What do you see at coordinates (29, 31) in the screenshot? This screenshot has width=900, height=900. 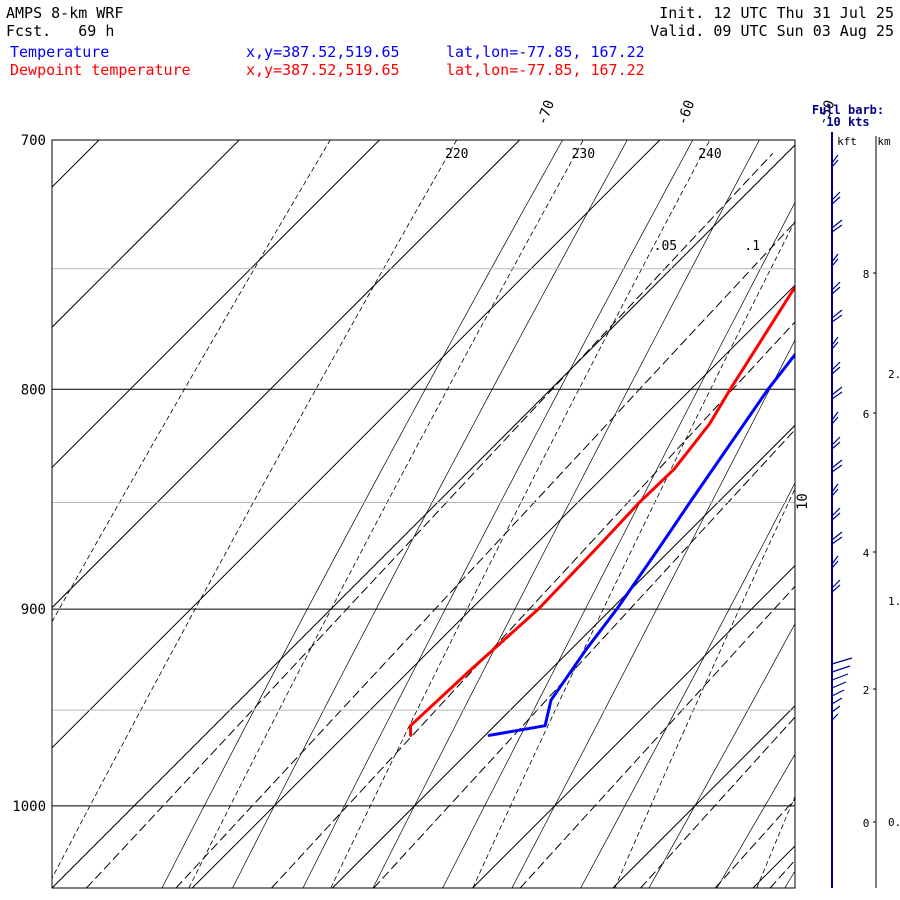 I see `forecast-label-text: Fcst.` at bounding box center [29, 31].